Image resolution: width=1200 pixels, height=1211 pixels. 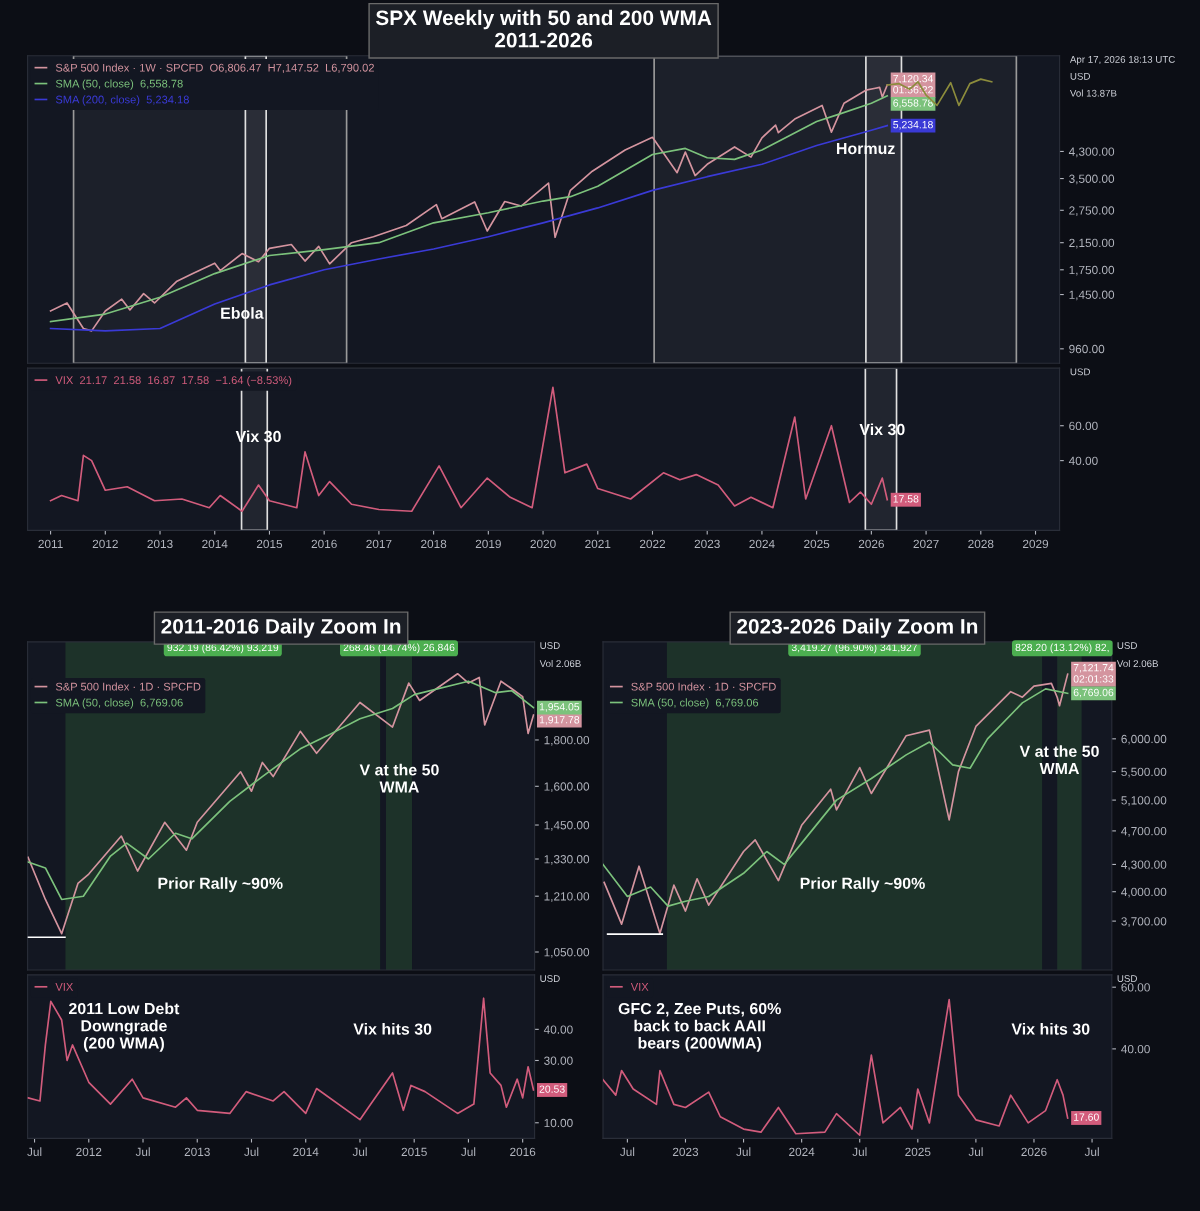 What do you see at coordinates (854, 648) in the screenshot?
I see `band-label: 3,419.27 (96.90%) 341,927` at bounding box center [854, 648].